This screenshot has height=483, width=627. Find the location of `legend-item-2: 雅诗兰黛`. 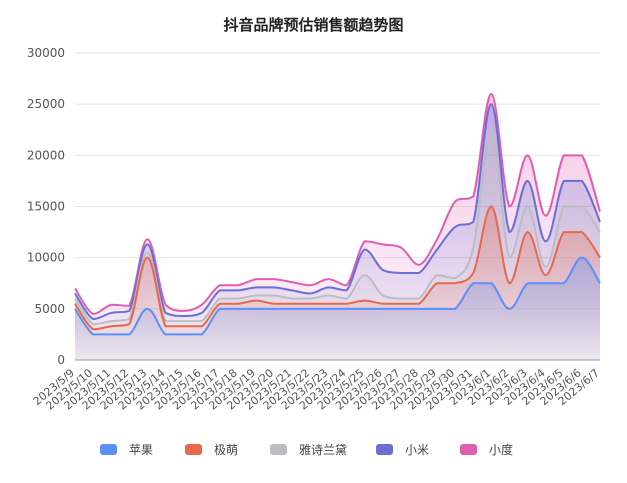

legend-item-2: 雅诗兰黛 is located at coordinates (308, 449).